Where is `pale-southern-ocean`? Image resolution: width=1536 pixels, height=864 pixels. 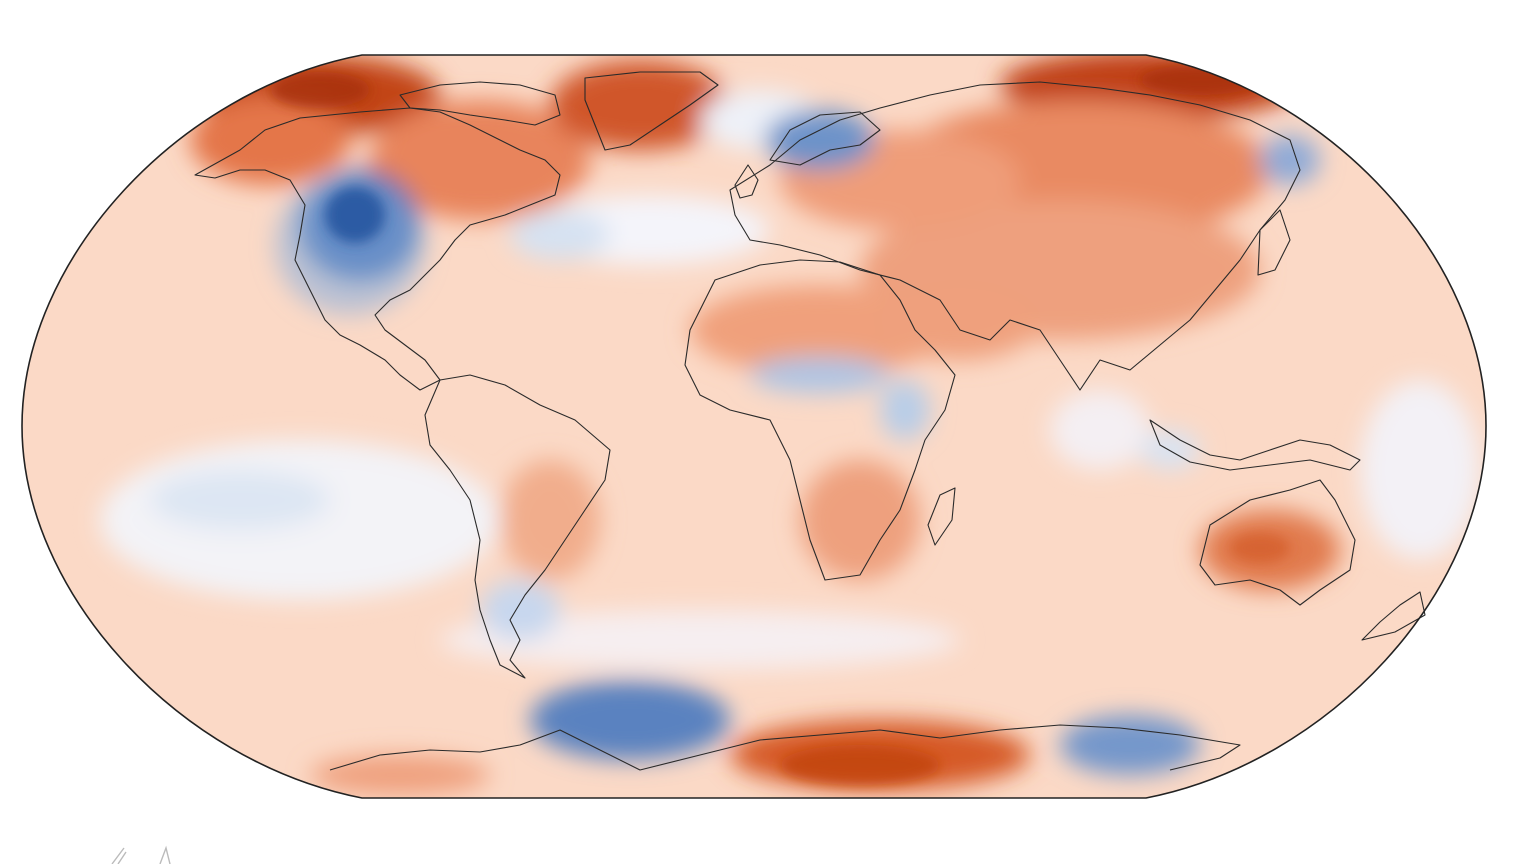 pale-southern-ocean is located at coordinates (700, 640).